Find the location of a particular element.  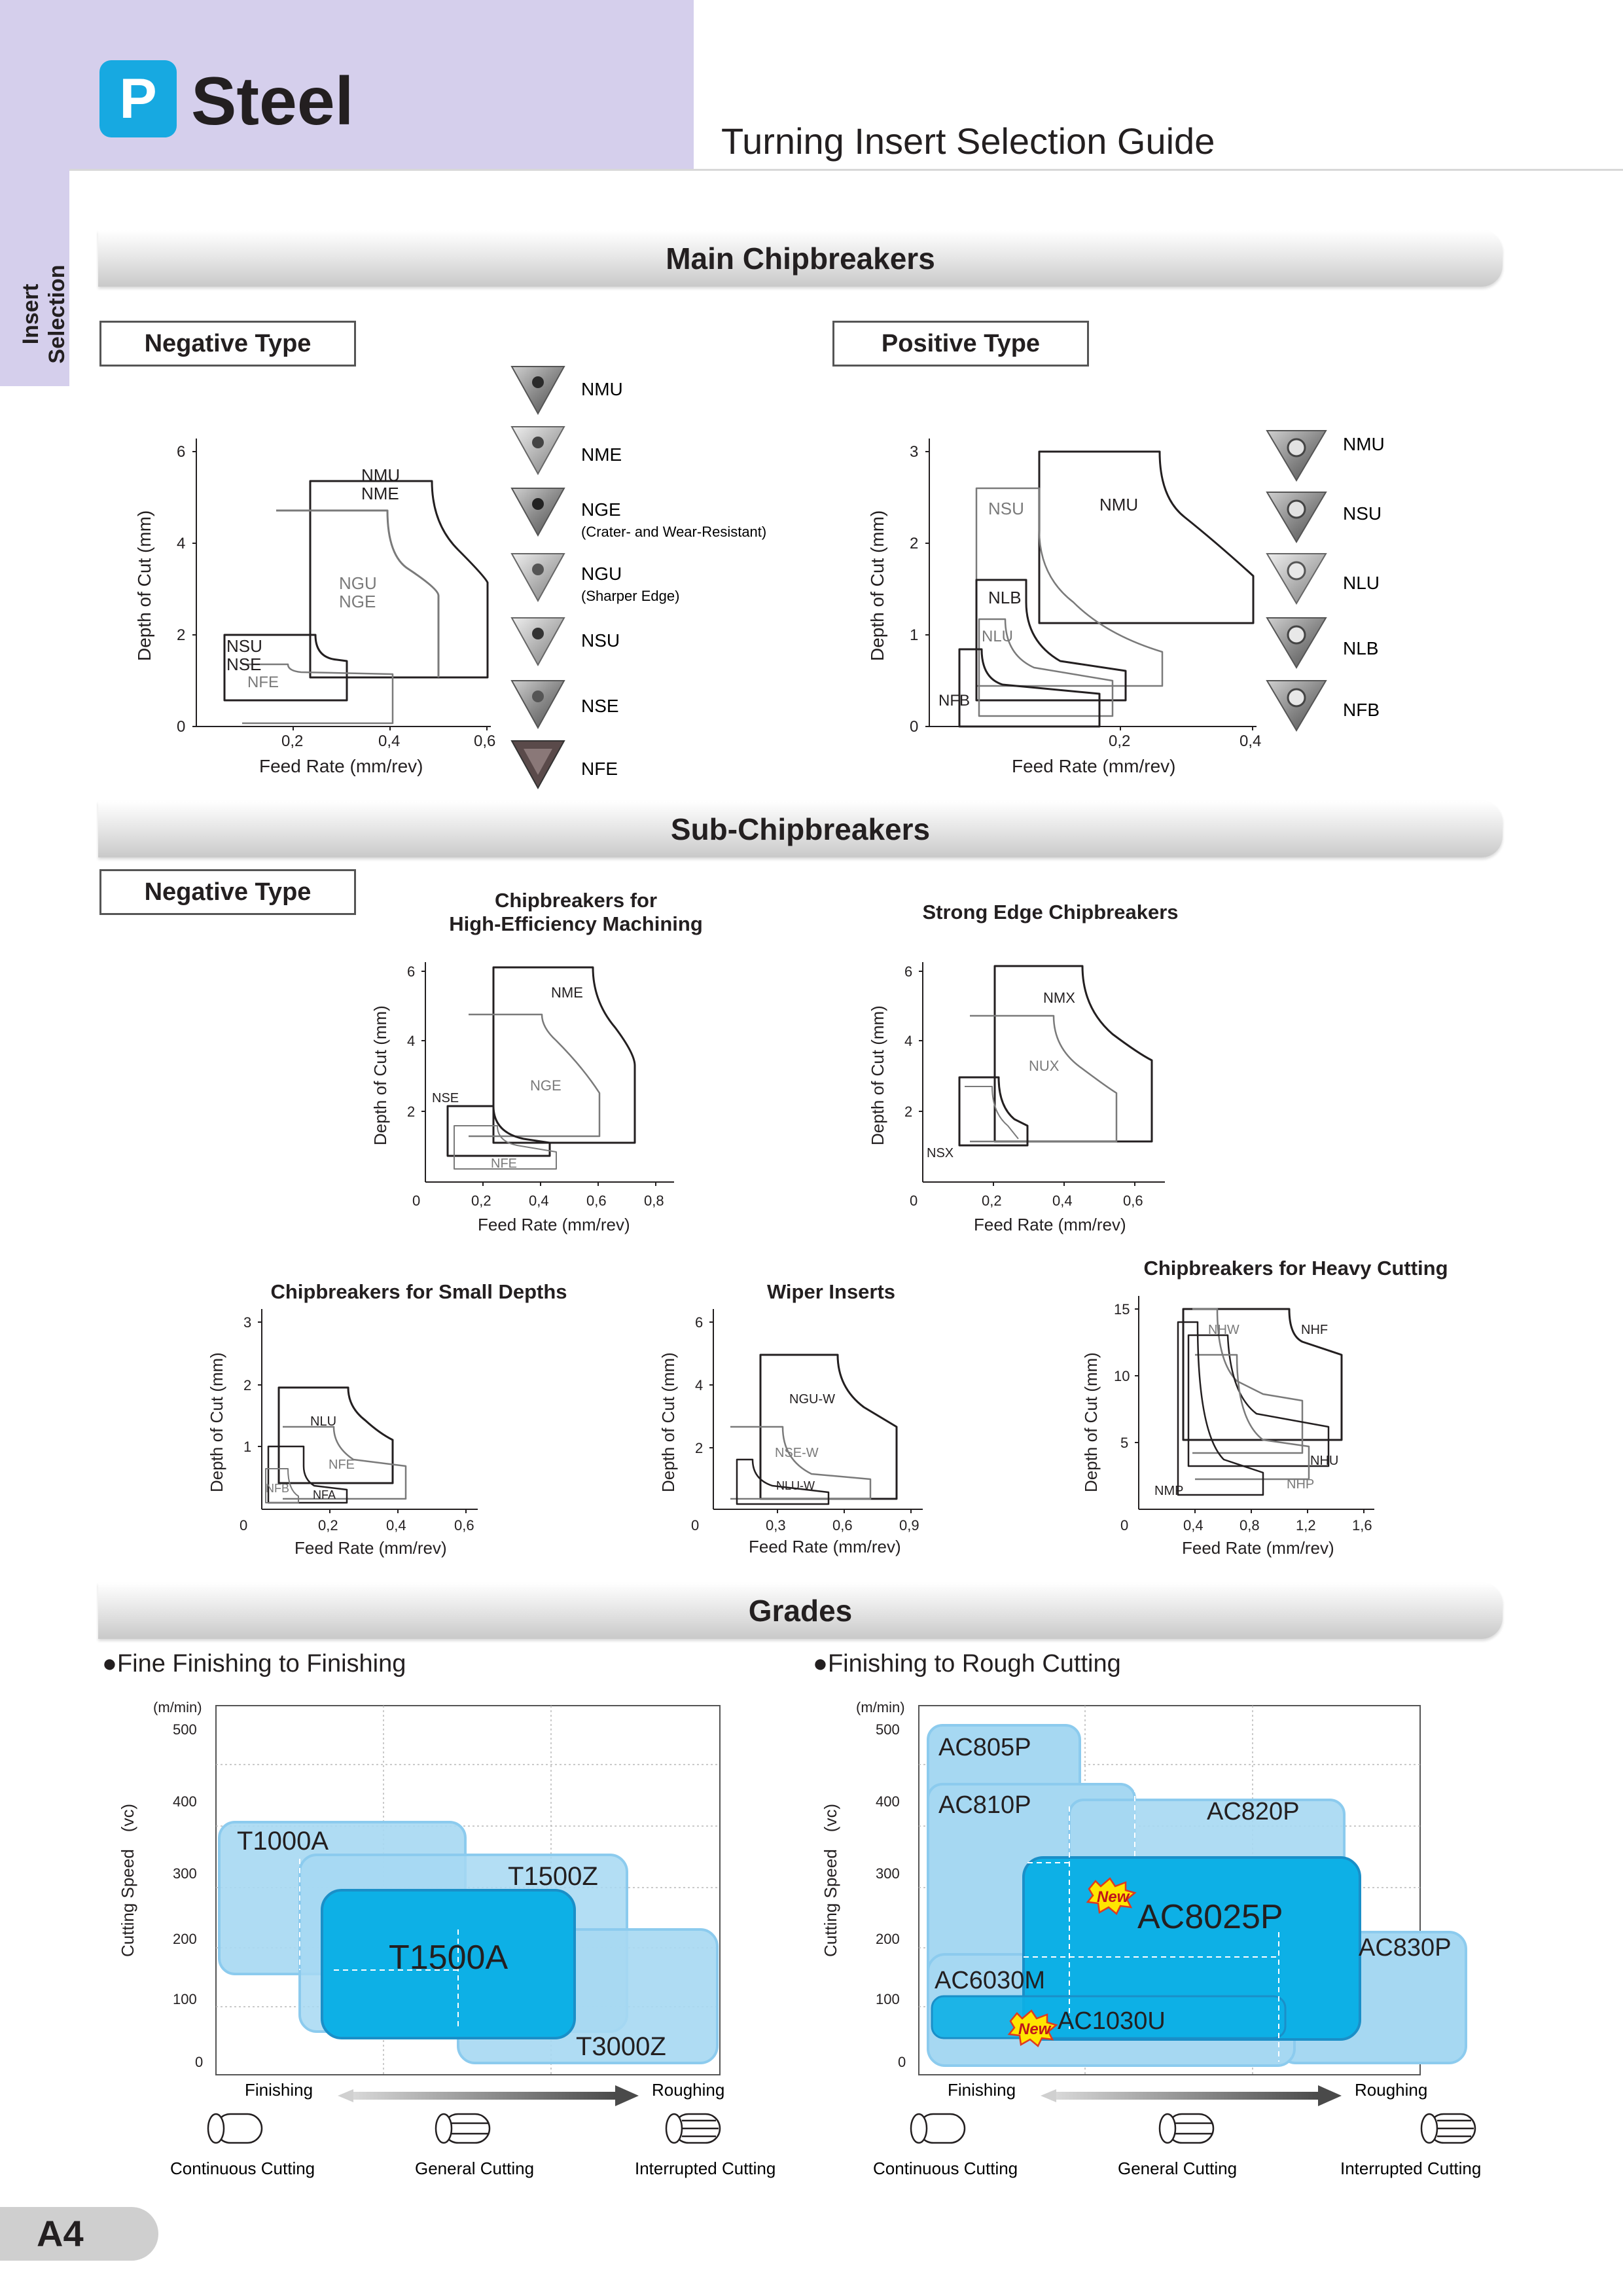

insert-name: NLU is located at coordinates (1361, 583).